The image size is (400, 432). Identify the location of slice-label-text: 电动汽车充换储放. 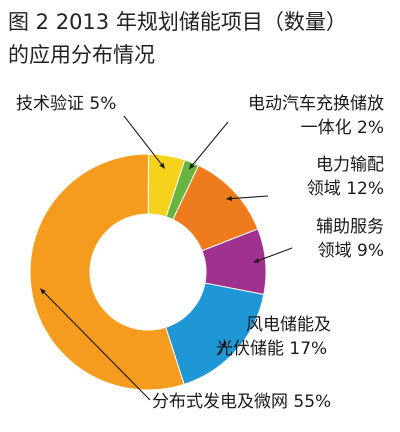
(316, 104).